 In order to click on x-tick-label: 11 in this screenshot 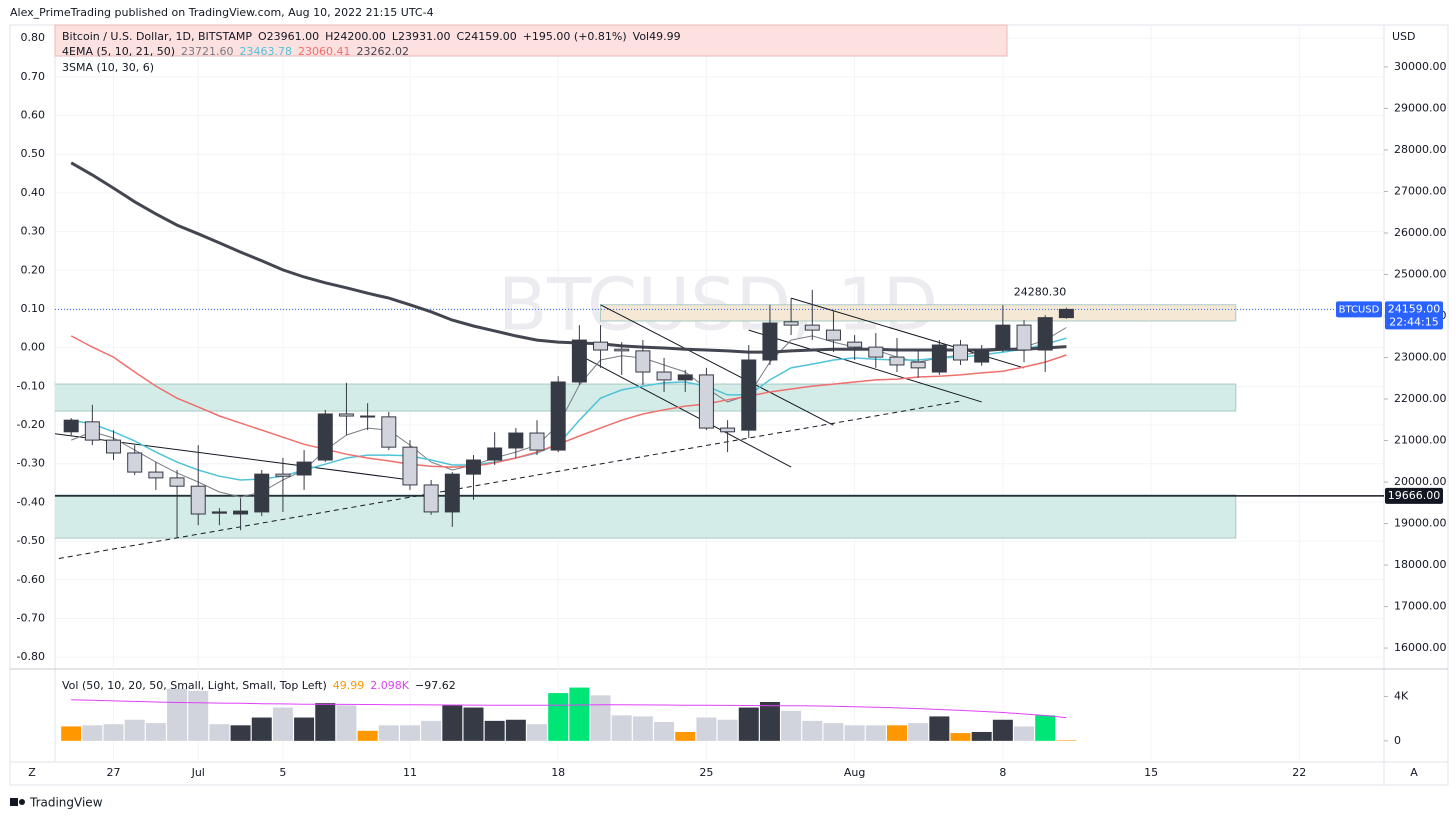, I will do `click(410, 772)`.